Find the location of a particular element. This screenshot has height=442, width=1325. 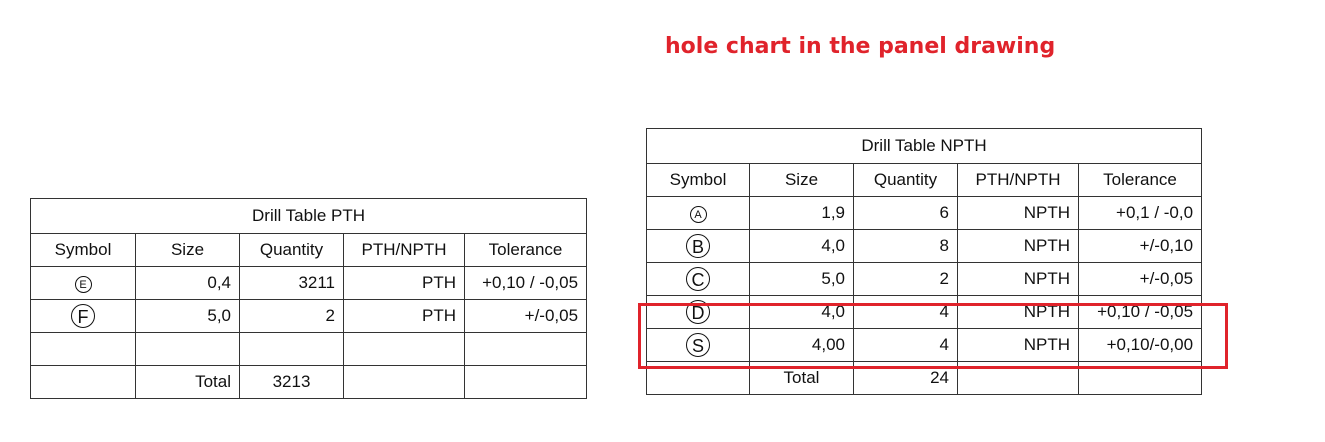

table-row: S 4,00 4 NPTH +0,10/-0,00 is located at coordinates (924, 345).